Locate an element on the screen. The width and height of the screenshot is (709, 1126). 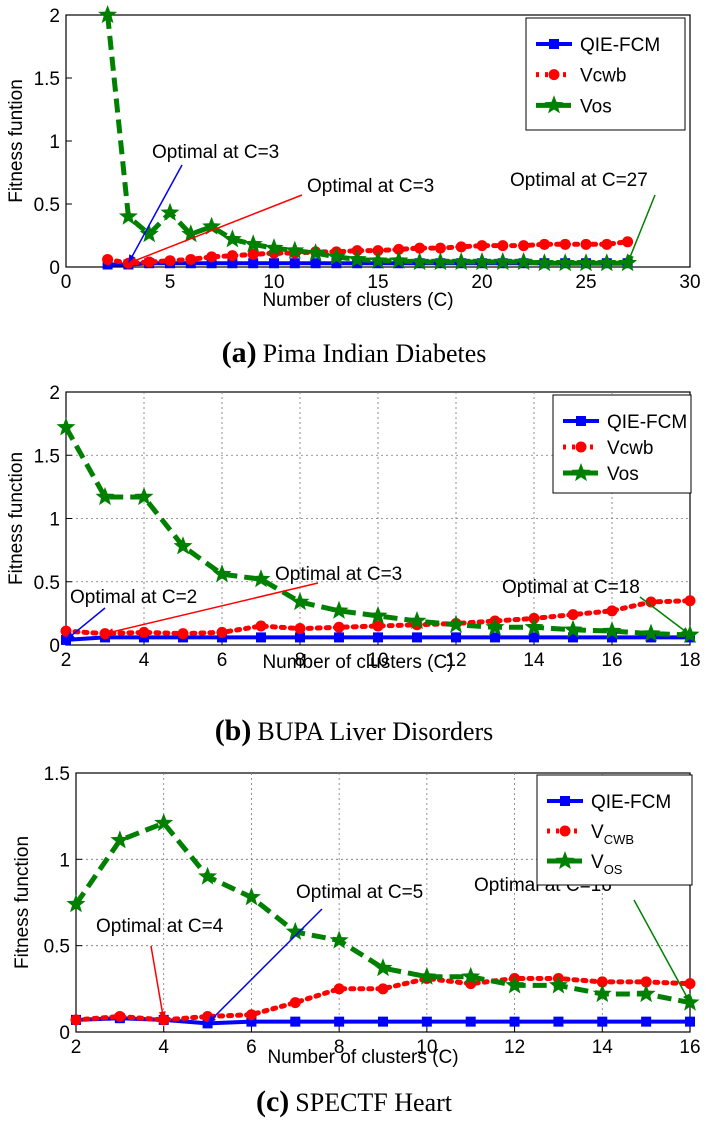
x-tick-label: 12 is located at coordinates (514, 1047).